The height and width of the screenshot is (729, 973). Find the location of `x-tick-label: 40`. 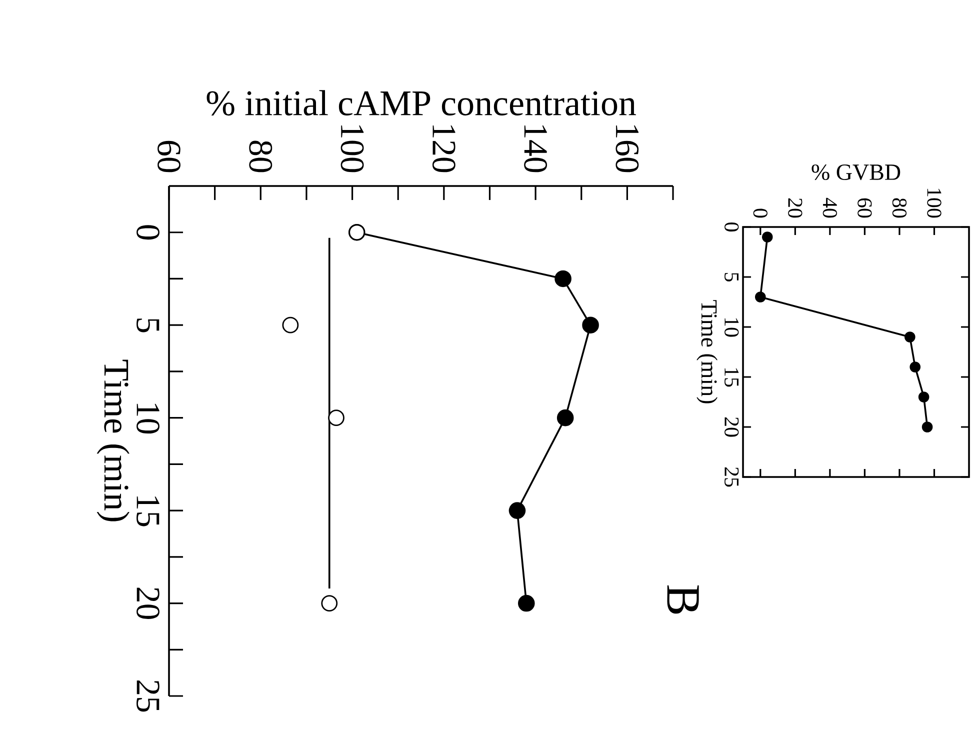

x-tick-label: 40 is located at coordinates (830, 208).